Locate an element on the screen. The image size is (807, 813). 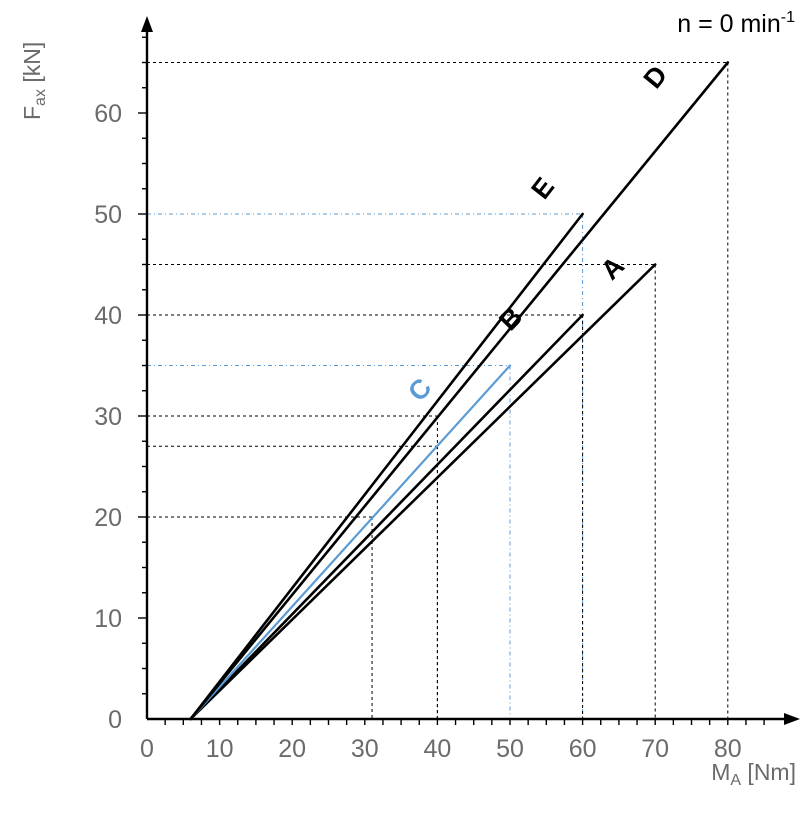
y-tick-label: 50 is located at coordinates (108, 215).